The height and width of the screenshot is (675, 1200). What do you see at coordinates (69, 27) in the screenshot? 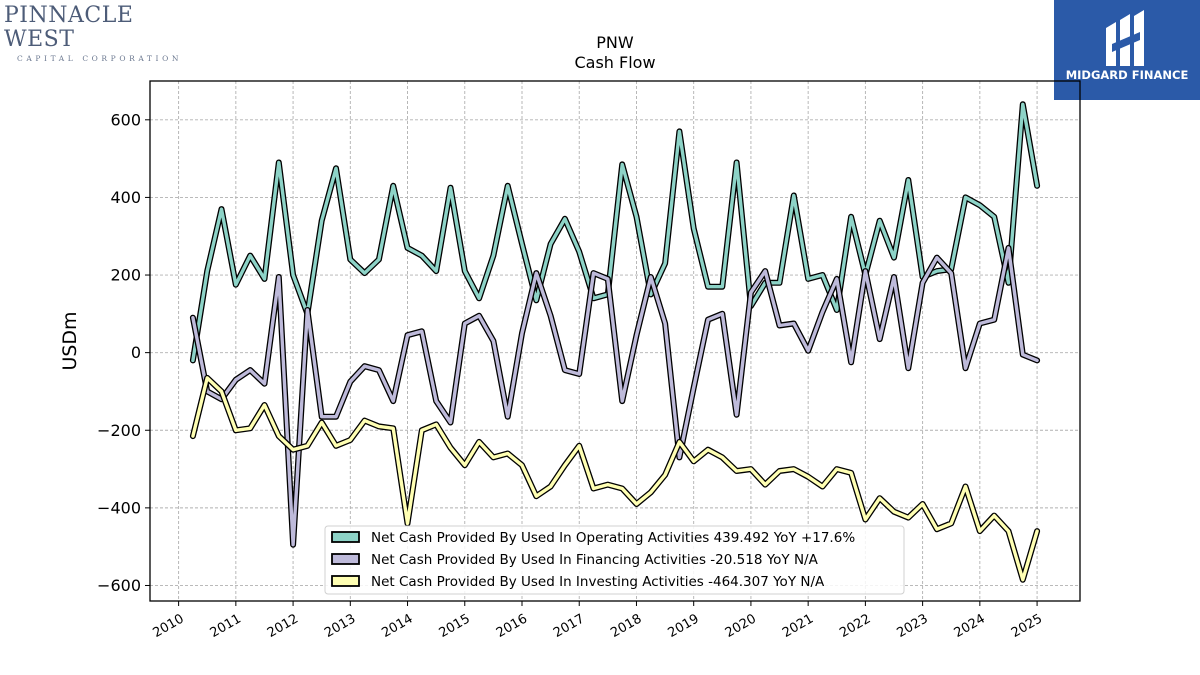
I see `logo-company-name: PINNACLE WEST` at bounding box center [69, 27].